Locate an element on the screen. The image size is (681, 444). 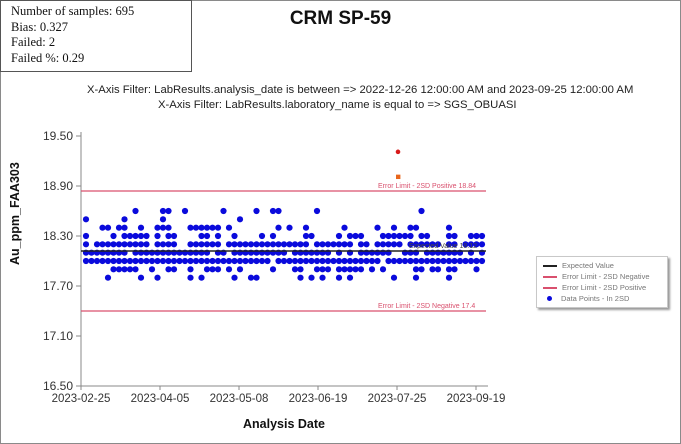
svg-text: 2023-06-19 is located at coordinates (318, 399).